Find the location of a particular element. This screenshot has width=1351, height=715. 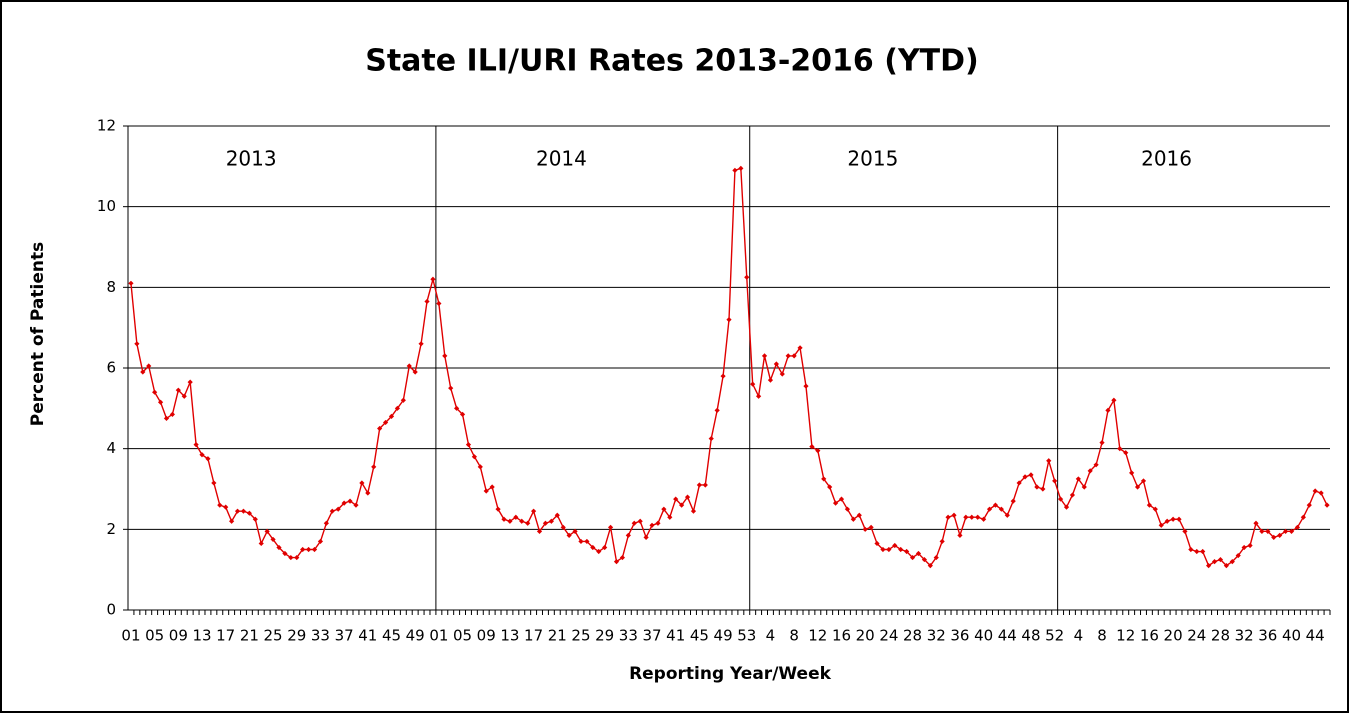

x-tick-label: 17 is located at coordinates (225, 636).